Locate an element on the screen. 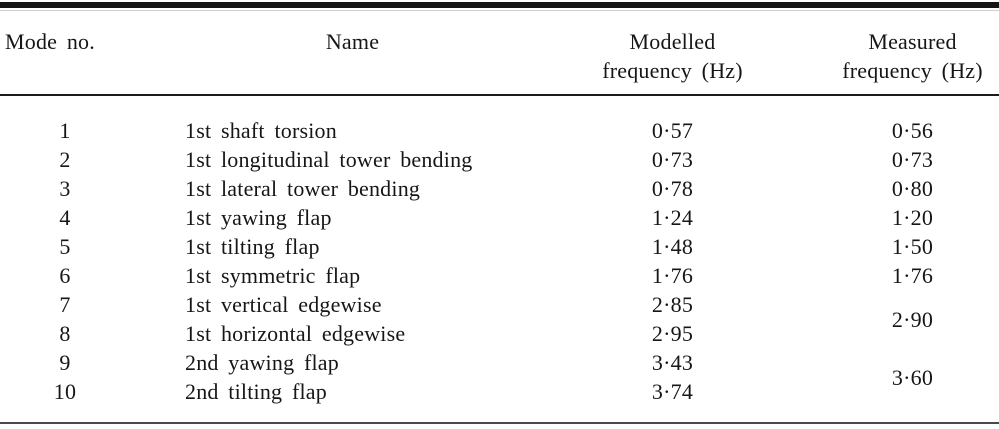  mode-name-cell: 1st yawing flap is located at coordinates (258, 217).